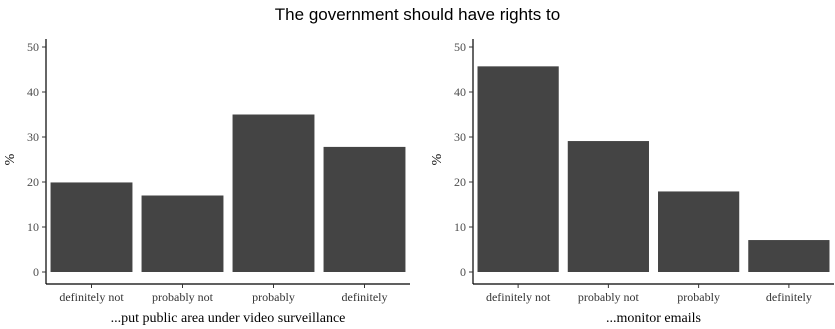 The width and height of the screenshot is (835, 329). Describe the element at coordinates (417, 14) in the screenshot. I see `chart-title: The government should have rights to` at that location.